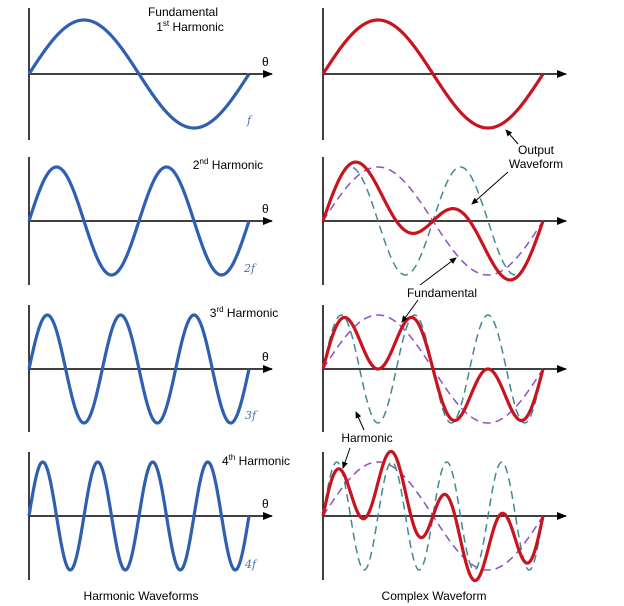 This screenshot has width=624, height=606. Describe the element at coordinates (183, 12) in the screenshot. I see `panel-title-line1: Fundamental` at that location.